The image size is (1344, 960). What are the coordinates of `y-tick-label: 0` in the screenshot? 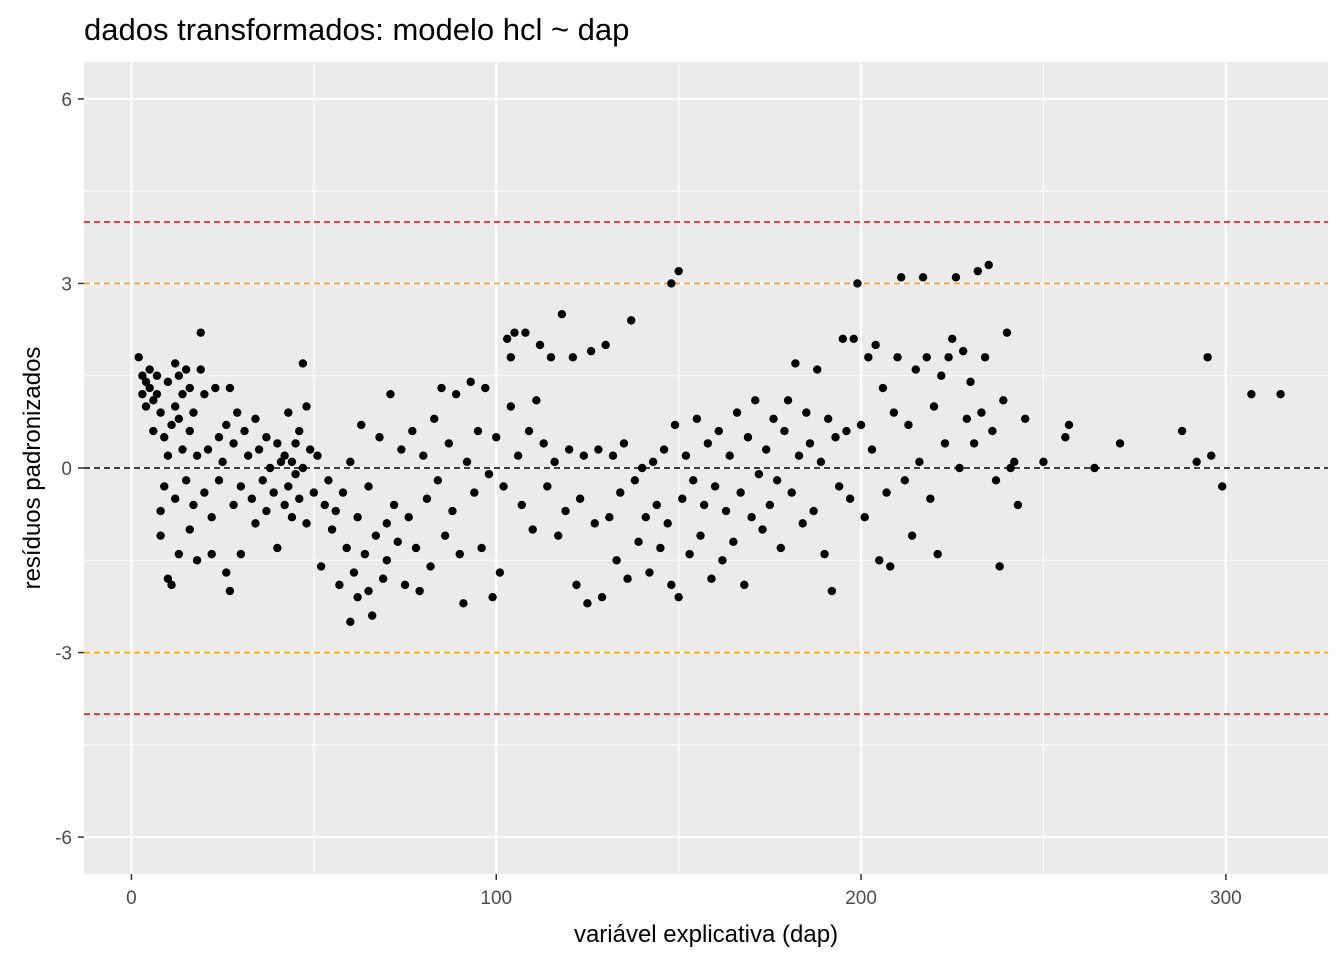 It's located at (66, 469).